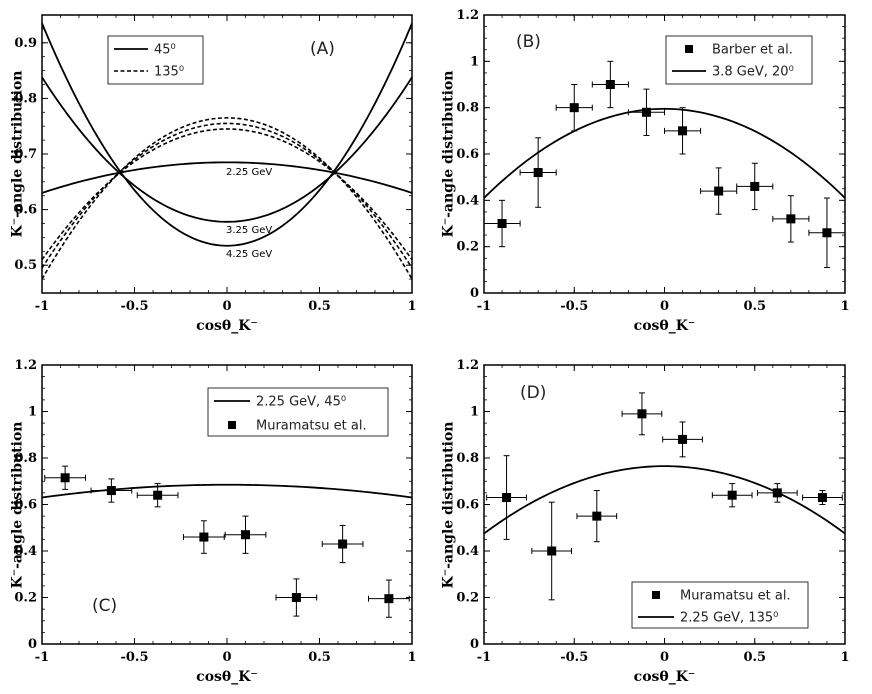  Describe the element at coordinates (752, 50) in the screenshot. I see `legend-label: Barber et al.` at that location.